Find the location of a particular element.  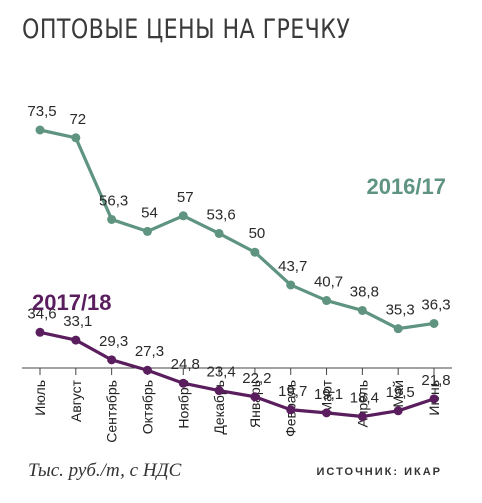

data-label: 53,6 is located at coordinates (220, 214).